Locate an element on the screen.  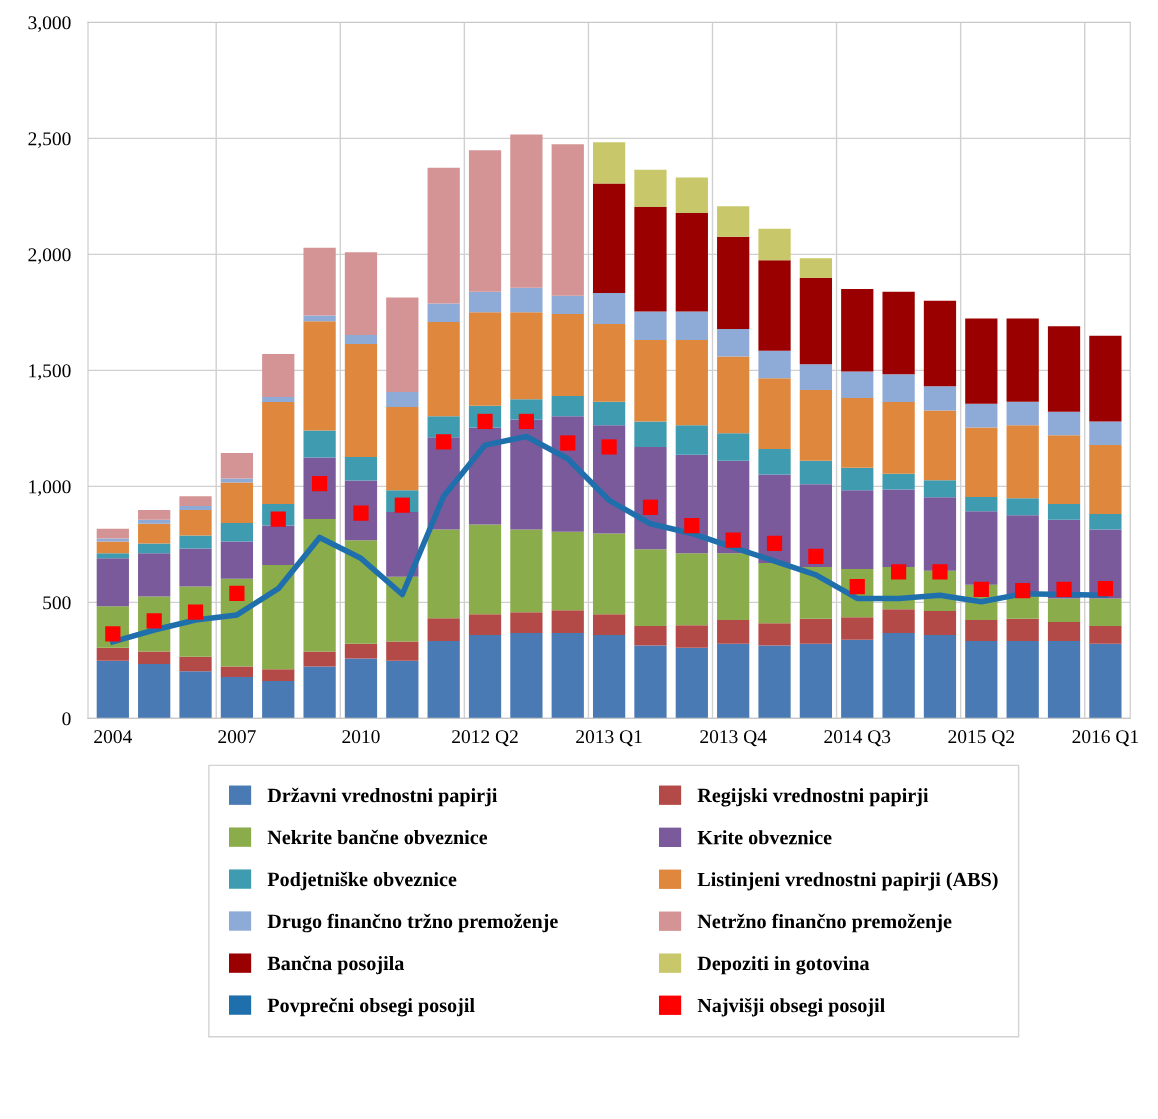
x-tick-label: 2007 is located at coordinates (237, 737).